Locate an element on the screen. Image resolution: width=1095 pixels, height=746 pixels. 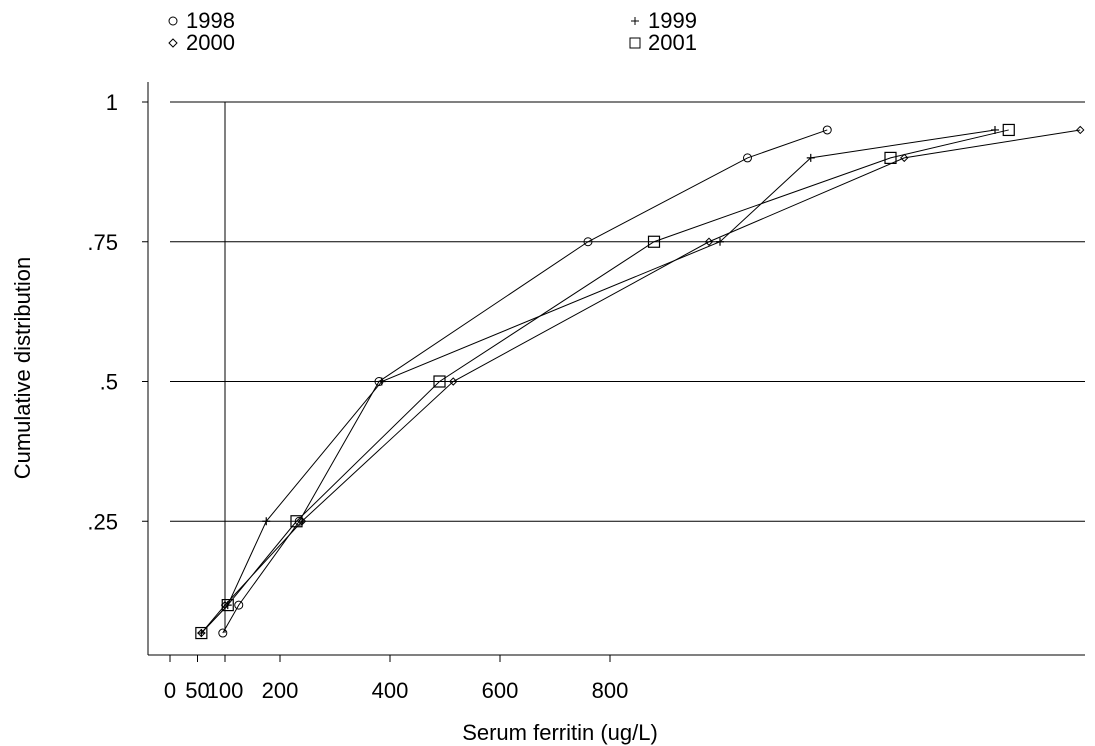
x-tick-label-0: 0 is located at coordinates (170, 690).